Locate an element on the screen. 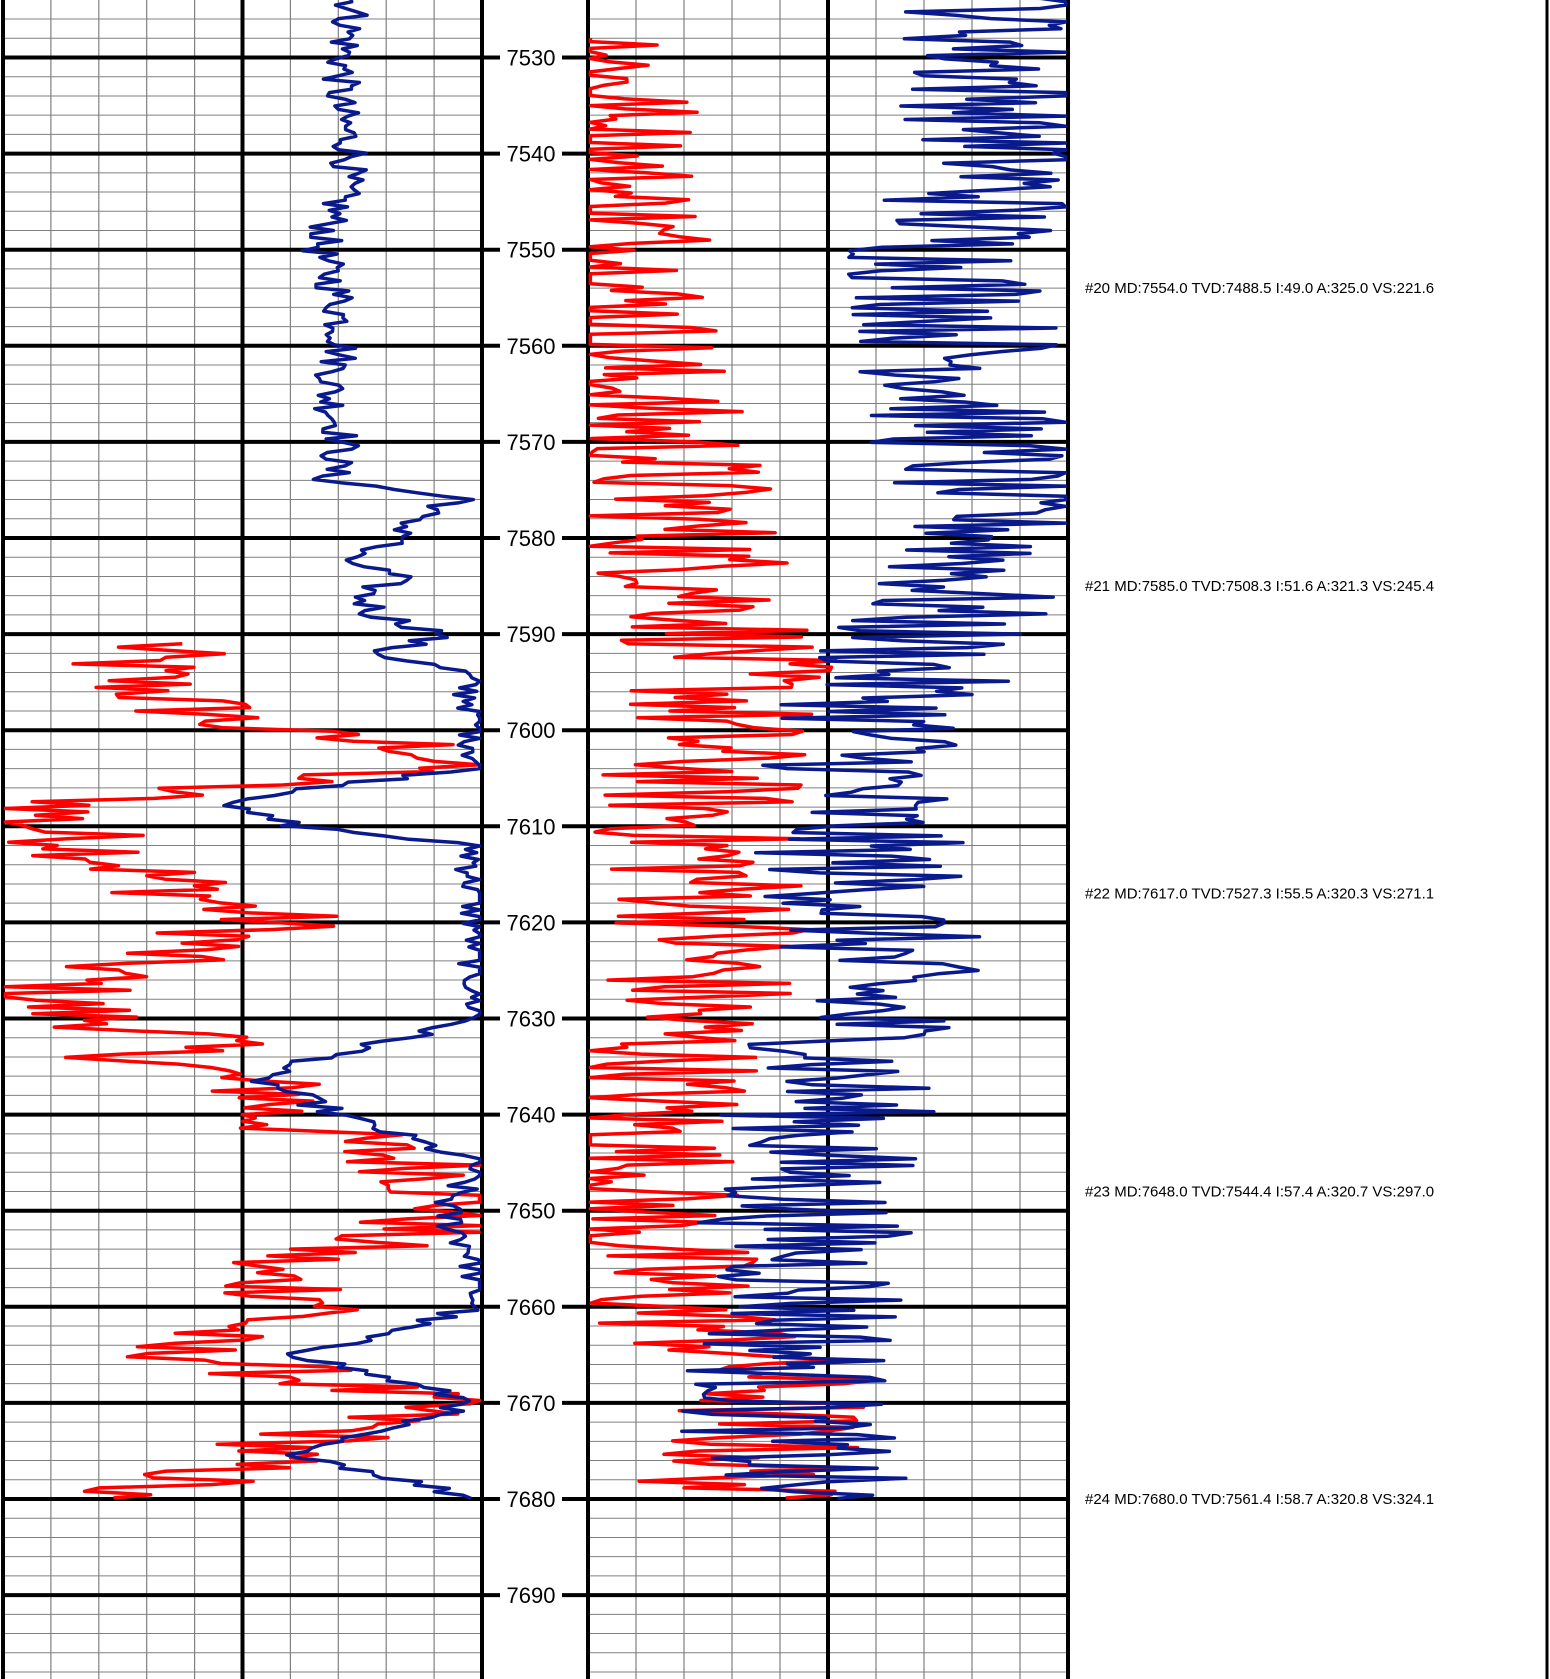  depth-tick-label: 7590 is located at coordinates (531, 634).